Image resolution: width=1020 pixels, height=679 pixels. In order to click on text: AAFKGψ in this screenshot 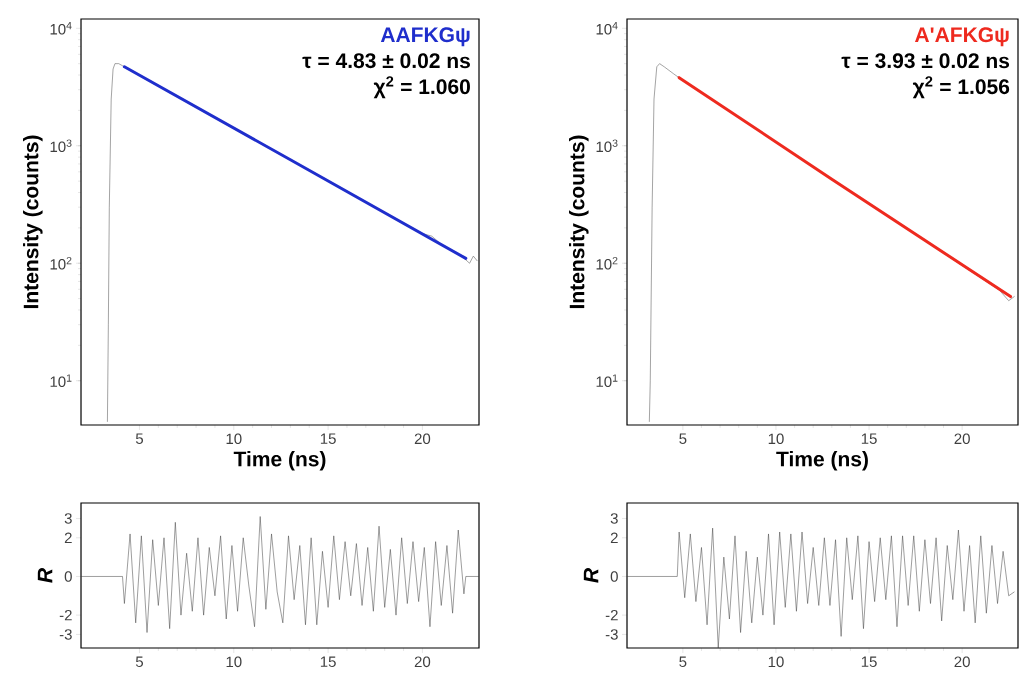, I will do `click(425, 37)`.